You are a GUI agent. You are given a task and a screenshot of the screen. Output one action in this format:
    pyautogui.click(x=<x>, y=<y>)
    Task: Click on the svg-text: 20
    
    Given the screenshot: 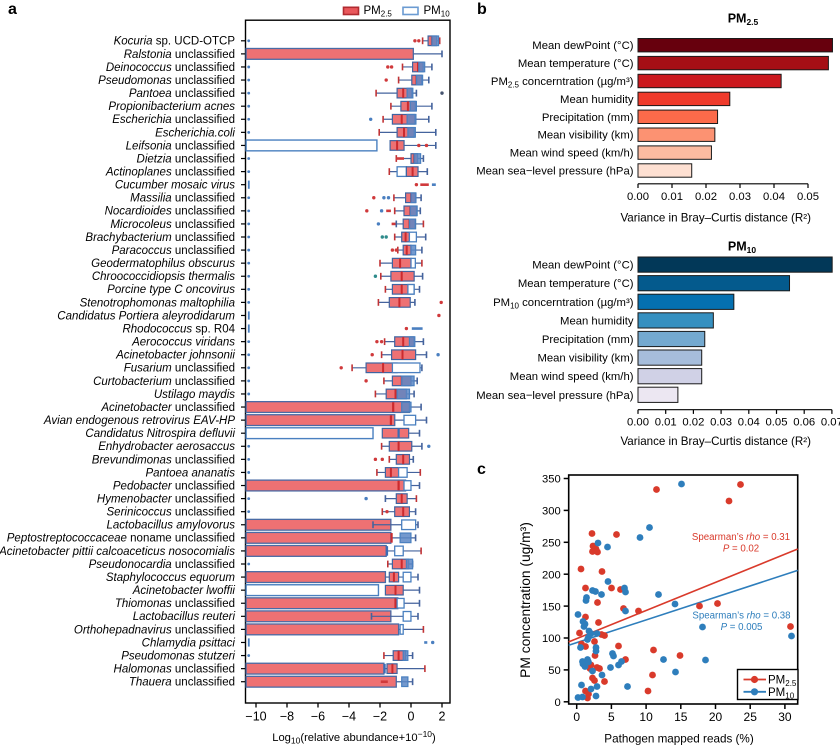 What is the action you would take?
    pyautogui.click(x=716, y=717)
    